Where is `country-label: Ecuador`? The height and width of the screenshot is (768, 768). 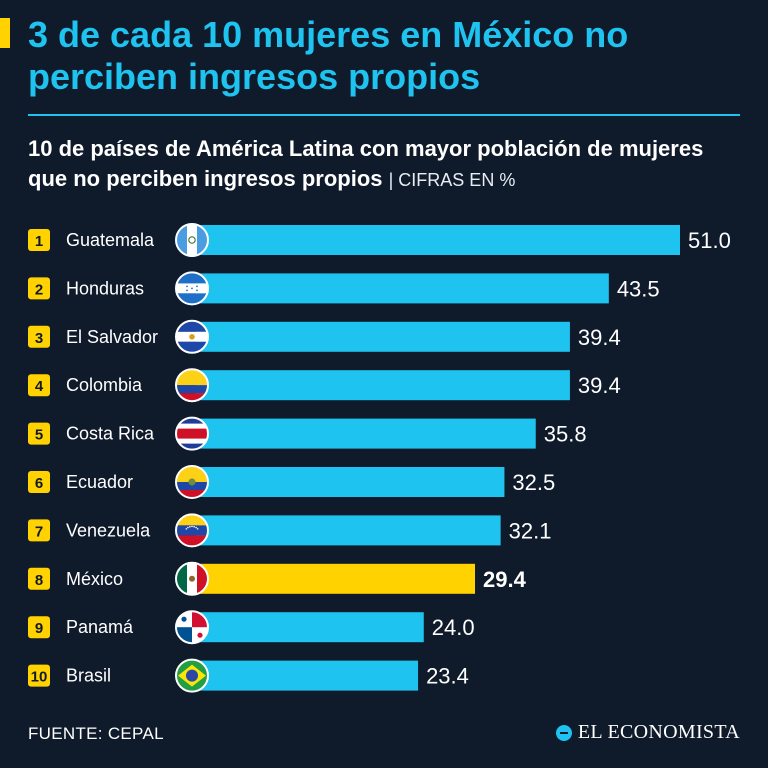 country-label: Ecuador is located at coordinates (99, 482).